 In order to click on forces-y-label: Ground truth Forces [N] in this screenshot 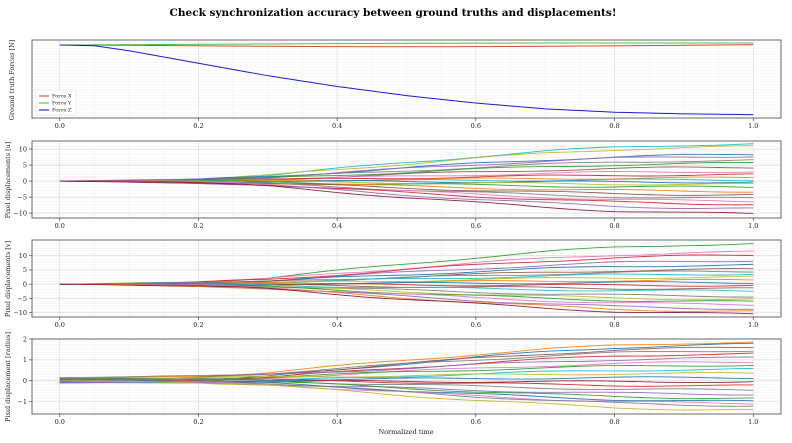, I will do `click(12, 80)`.